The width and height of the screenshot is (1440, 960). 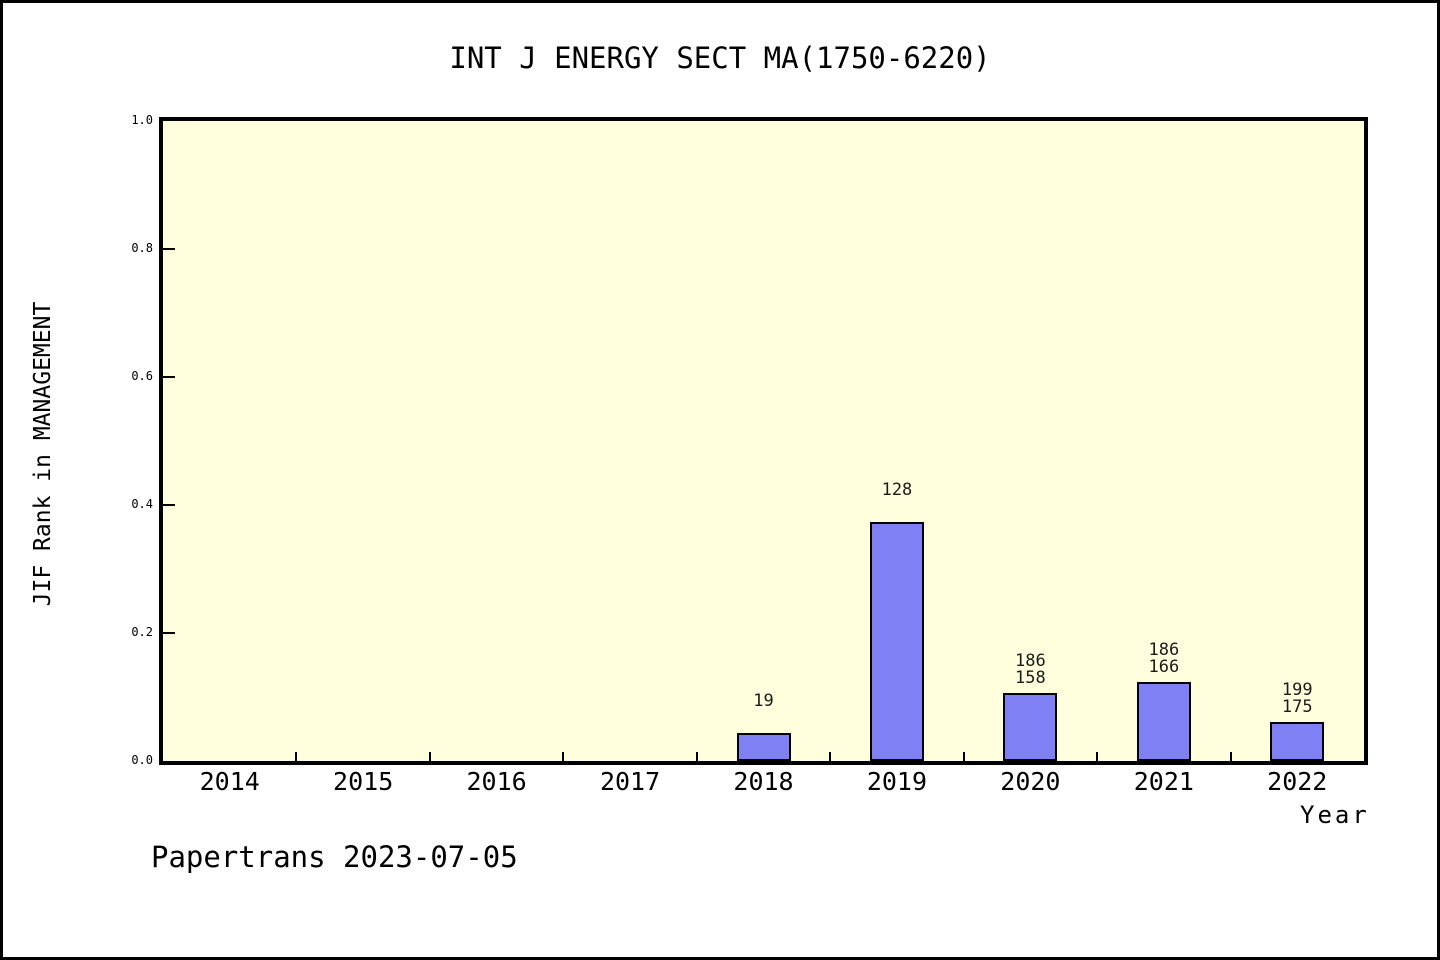 What do you see at coordinates (1163, 721) in the screenshot?
I see `bar-2021` at bounding box center [1163, 721].